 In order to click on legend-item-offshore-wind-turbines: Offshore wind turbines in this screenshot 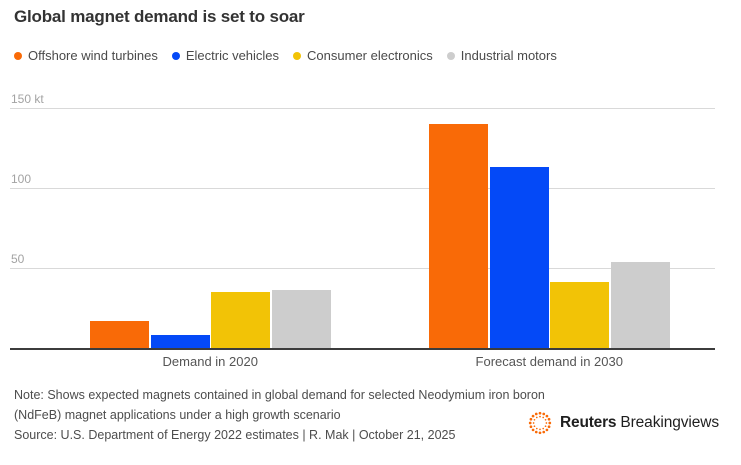, I will do `click(86, 55)`.